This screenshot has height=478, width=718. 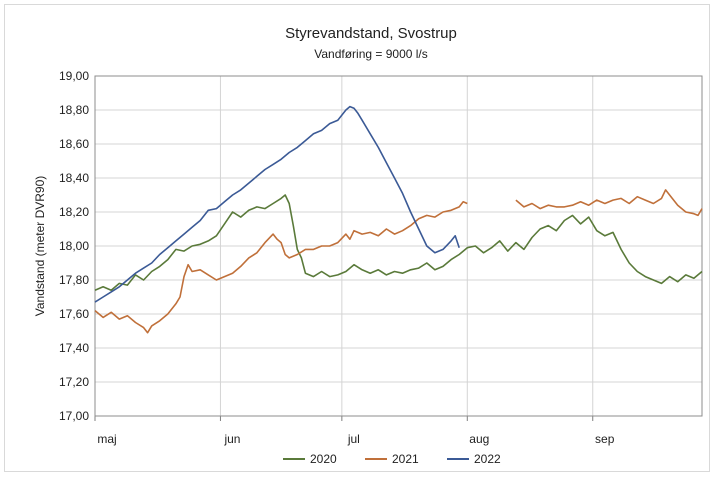 I want to click on y-tick-label: 17,40, so click(x=74, y=348).